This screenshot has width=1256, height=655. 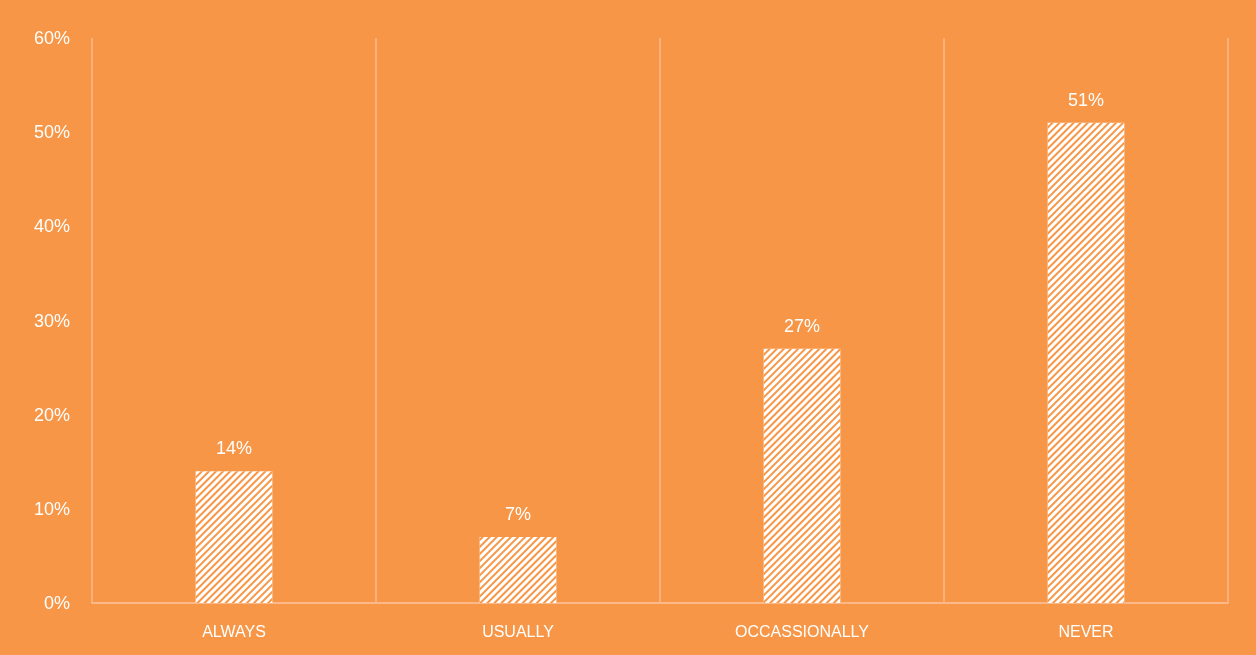 I want to click on data-label: 7%, so click(x=518, y=514).